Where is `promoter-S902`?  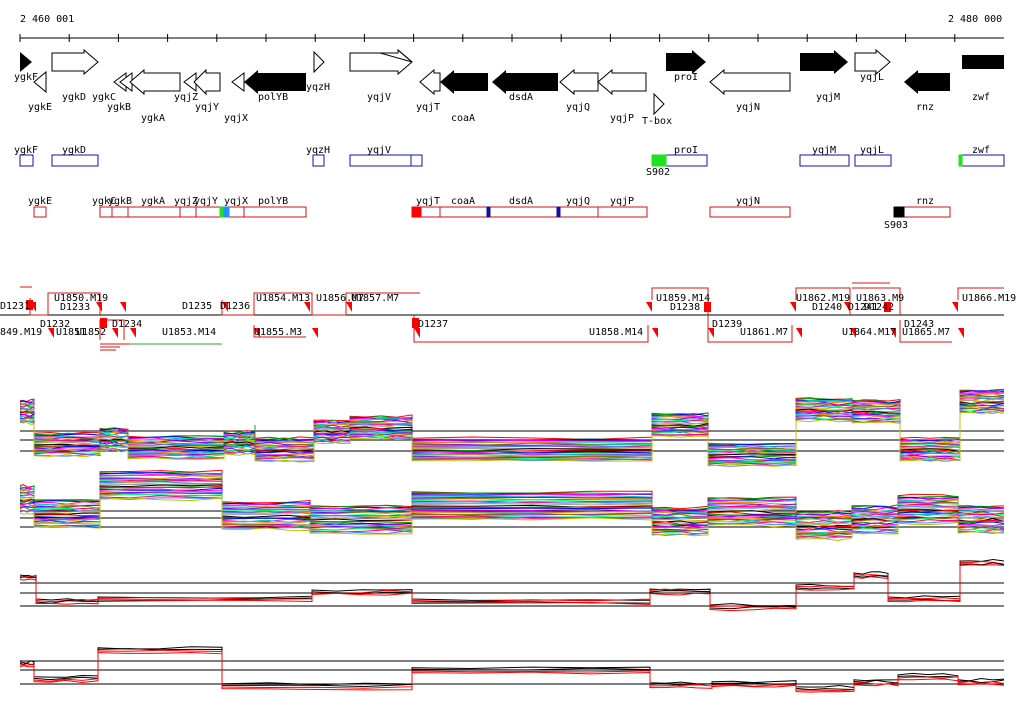 promoter-S902 is located at coordinates (659, 160).